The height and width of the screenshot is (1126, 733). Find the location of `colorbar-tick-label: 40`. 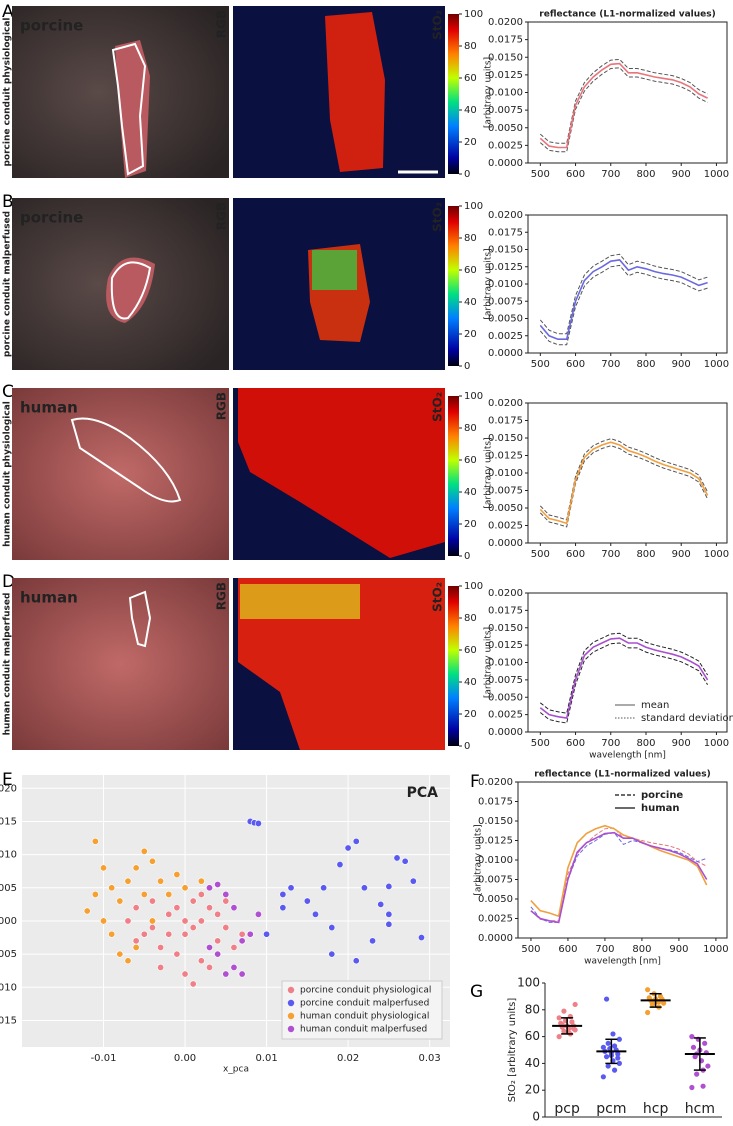

colorbar-tick-label: 40 is located at coordinates (470, 492).